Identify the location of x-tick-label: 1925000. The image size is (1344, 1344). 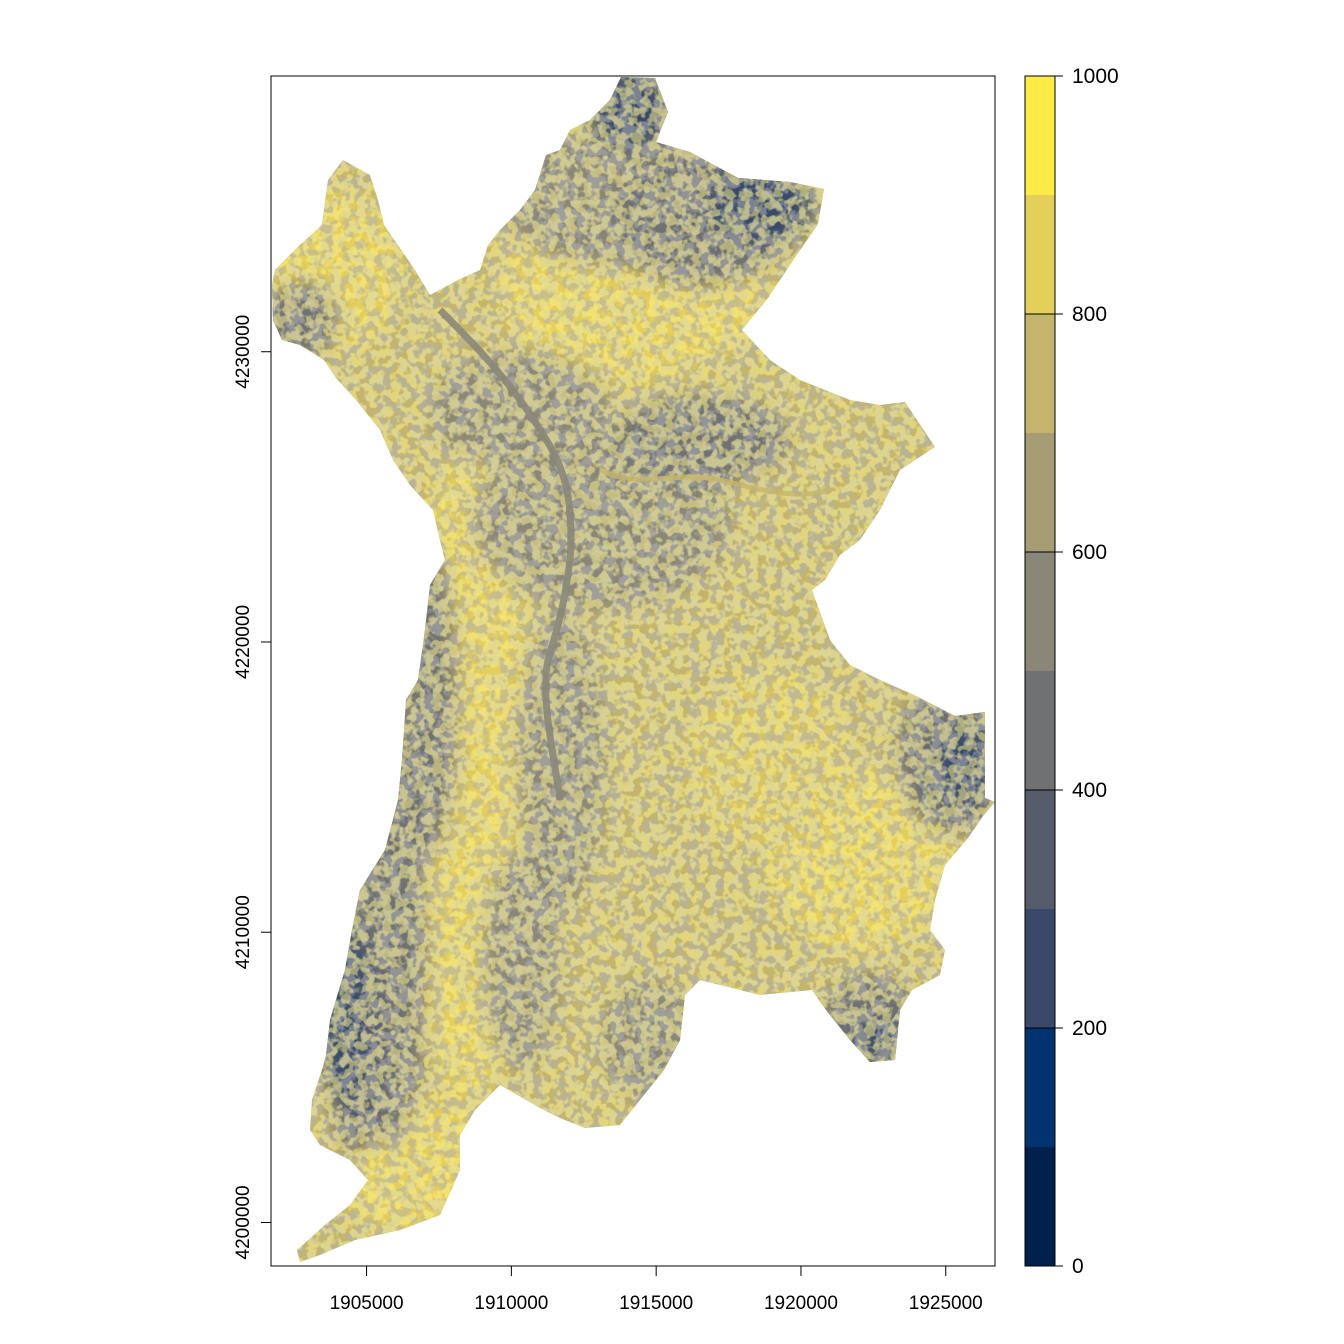
(946, 1303).